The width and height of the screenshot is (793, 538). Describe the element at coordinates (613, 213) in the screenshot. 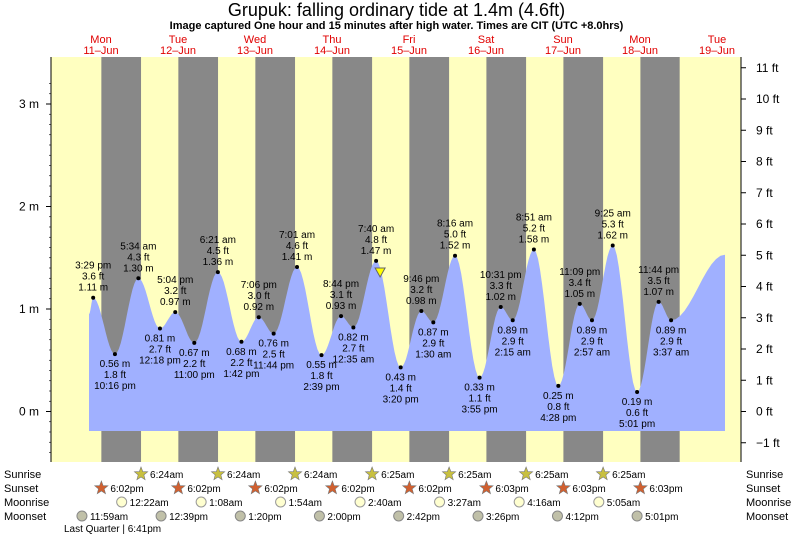

I see `tide-time-label: 9:25 am` at that location.